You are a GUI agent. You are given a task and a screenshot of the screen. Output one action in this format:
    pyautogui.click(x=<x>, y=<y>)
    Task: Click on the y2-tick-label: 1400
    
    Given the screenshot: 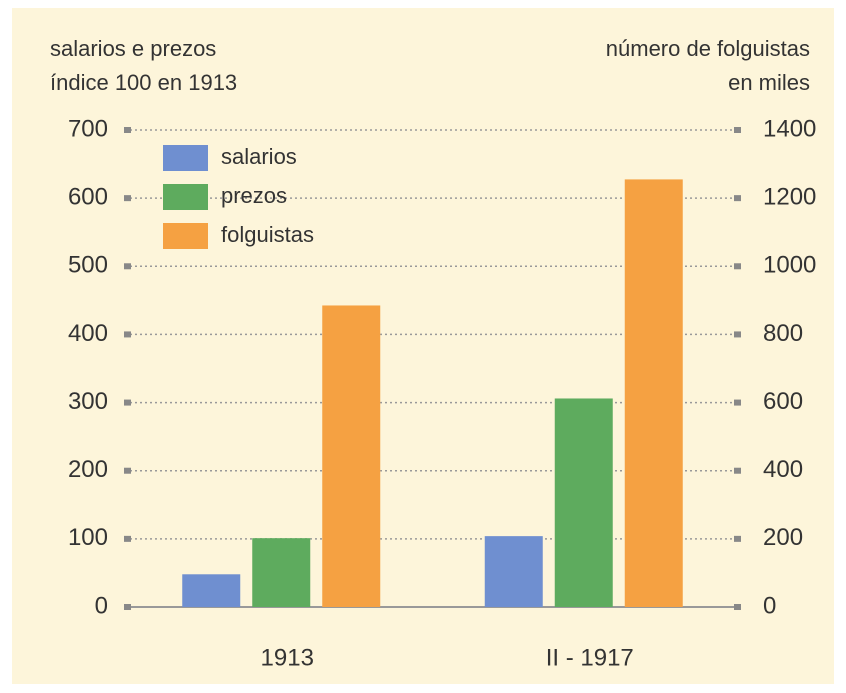 What is the action you would take?
    pyautogui.click(x=789, y=128)
    